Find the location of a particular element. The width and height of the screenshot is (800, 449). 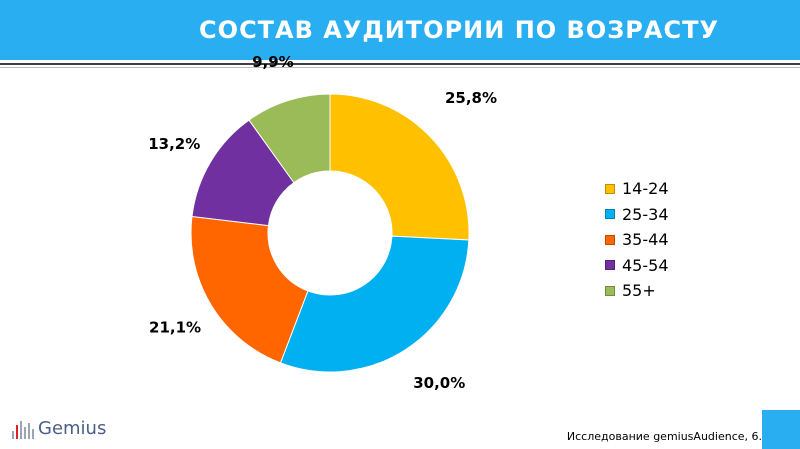

data-label: 9,9% is located at coordinates (273, 62).